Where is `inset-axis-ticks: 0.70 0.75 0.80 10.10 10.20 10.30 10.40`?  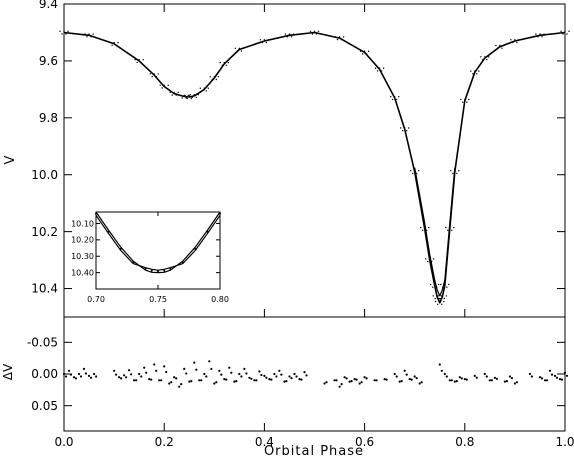 inset-axis-ticks: 0.70 0.75 0.80 10.10 10.20 10.30 10.40 is located at coordinates (150, 258).